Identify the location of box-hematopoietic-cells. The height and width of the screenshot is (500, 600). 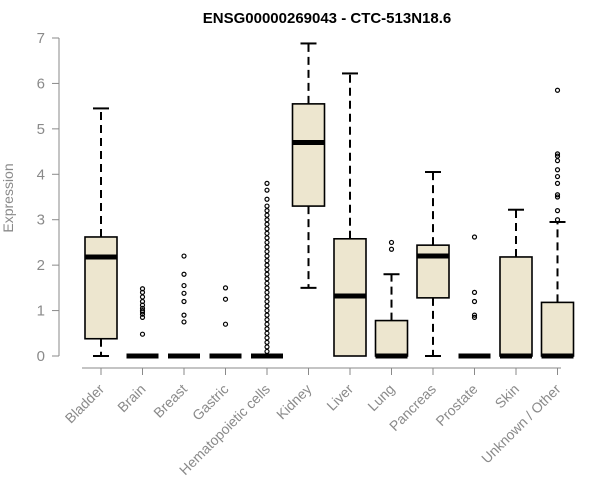
(267, 269).